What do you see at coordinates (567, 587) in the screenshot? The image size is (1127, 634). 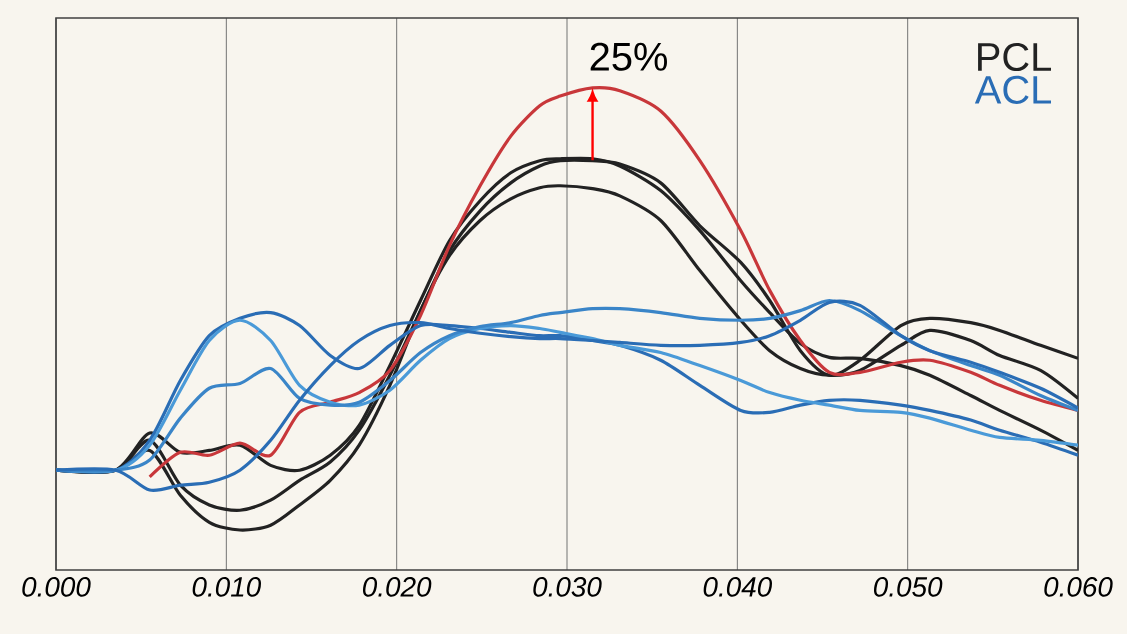 I see `x-tick-label: 0.030` at bounding box center [567, 587].